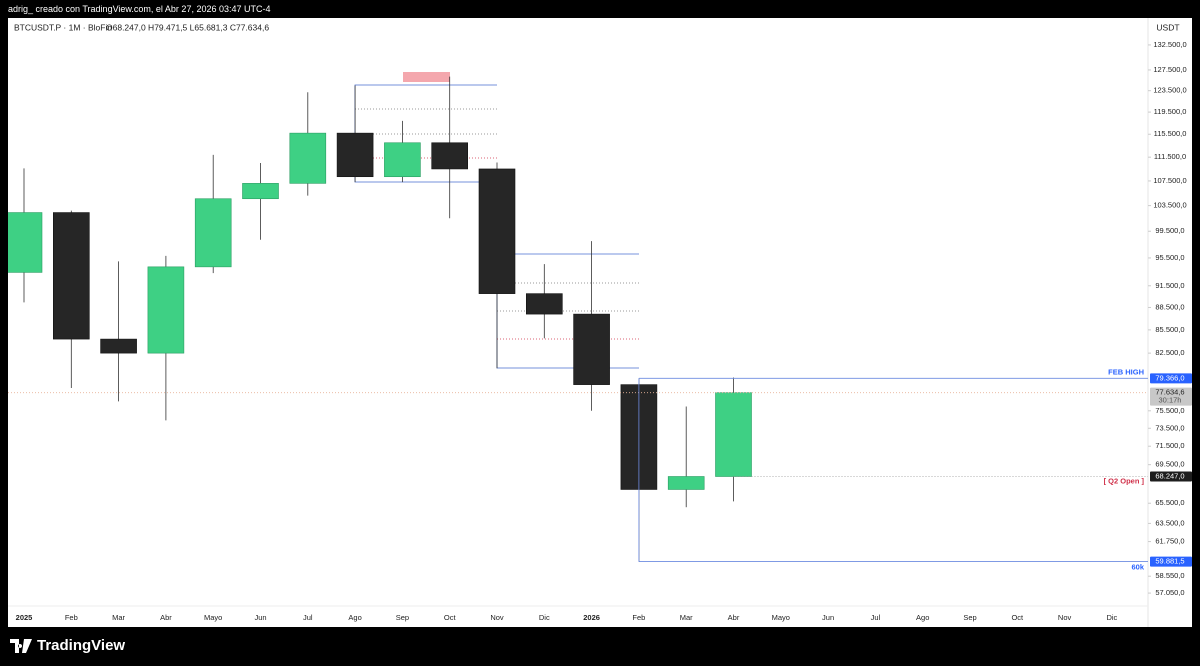 Image resolution: width=1200 pixels, height=666 pixels. I want to click on brand: TradingView, so click(67, 645).